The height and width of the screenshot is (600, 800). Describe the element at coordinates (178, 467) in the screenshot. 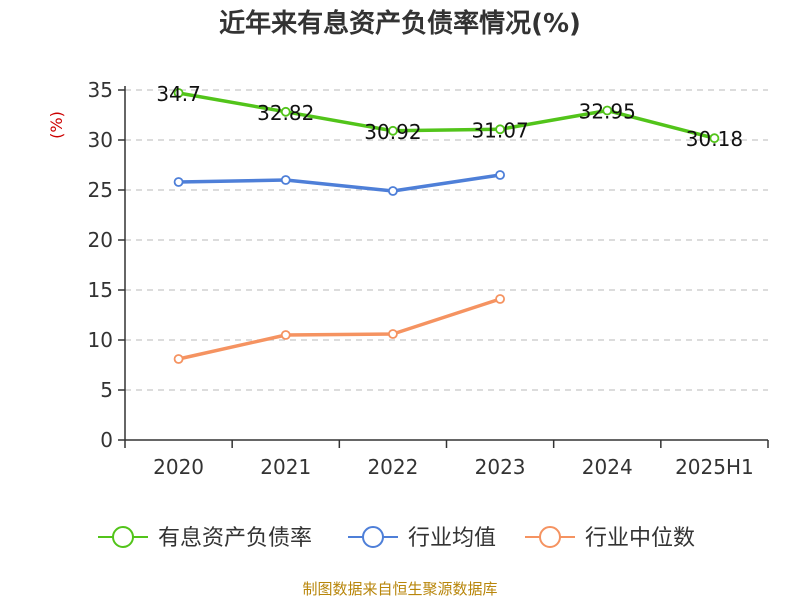

I see `x-tick-label: 2020` at that location.